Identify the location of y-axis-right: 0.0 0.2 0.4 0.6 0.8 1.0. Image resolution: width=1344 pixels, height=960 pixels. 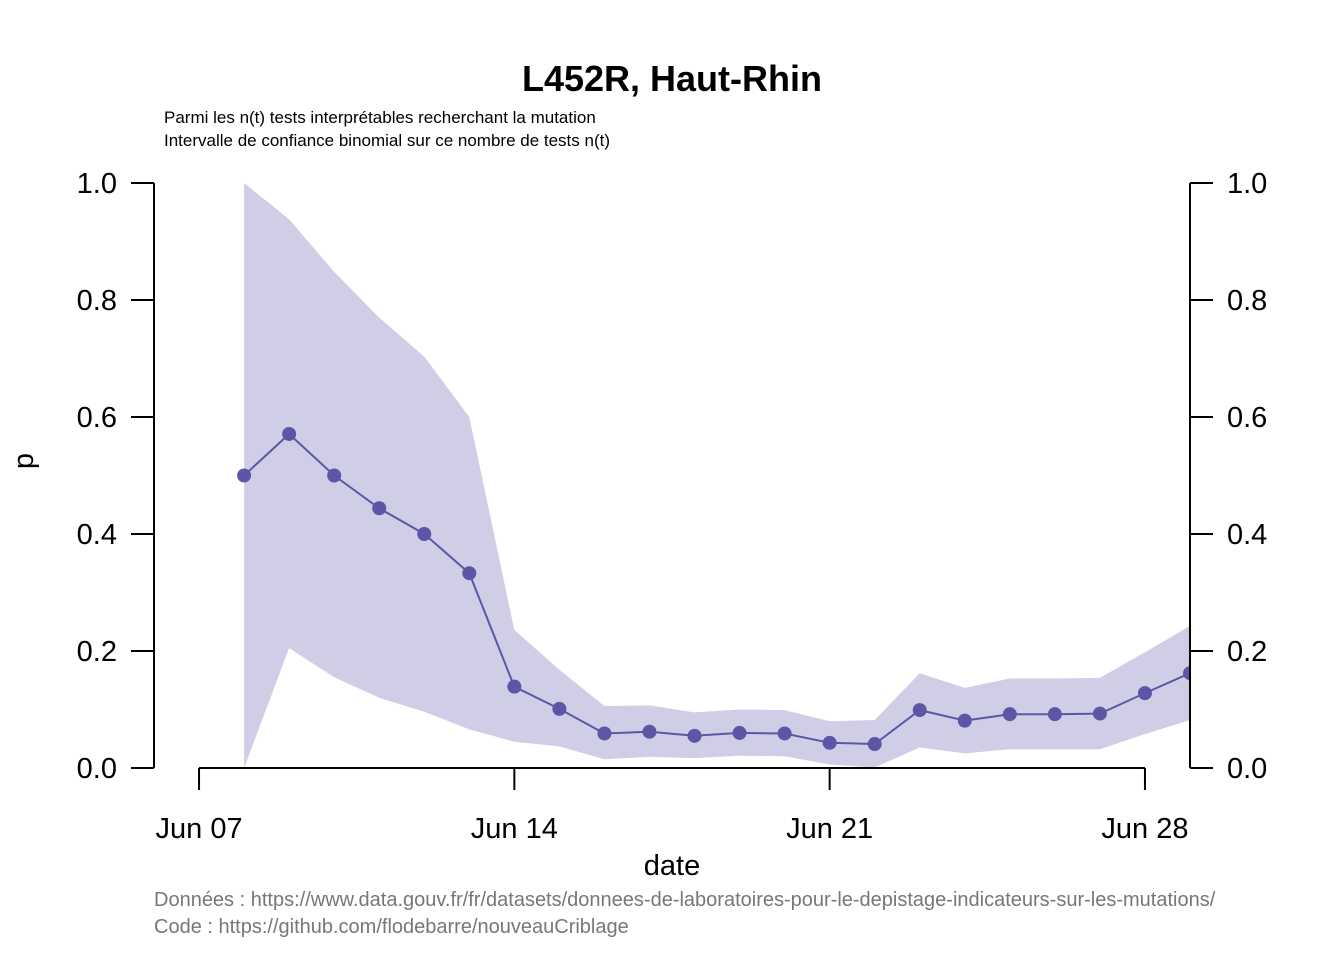
(1228, 476).